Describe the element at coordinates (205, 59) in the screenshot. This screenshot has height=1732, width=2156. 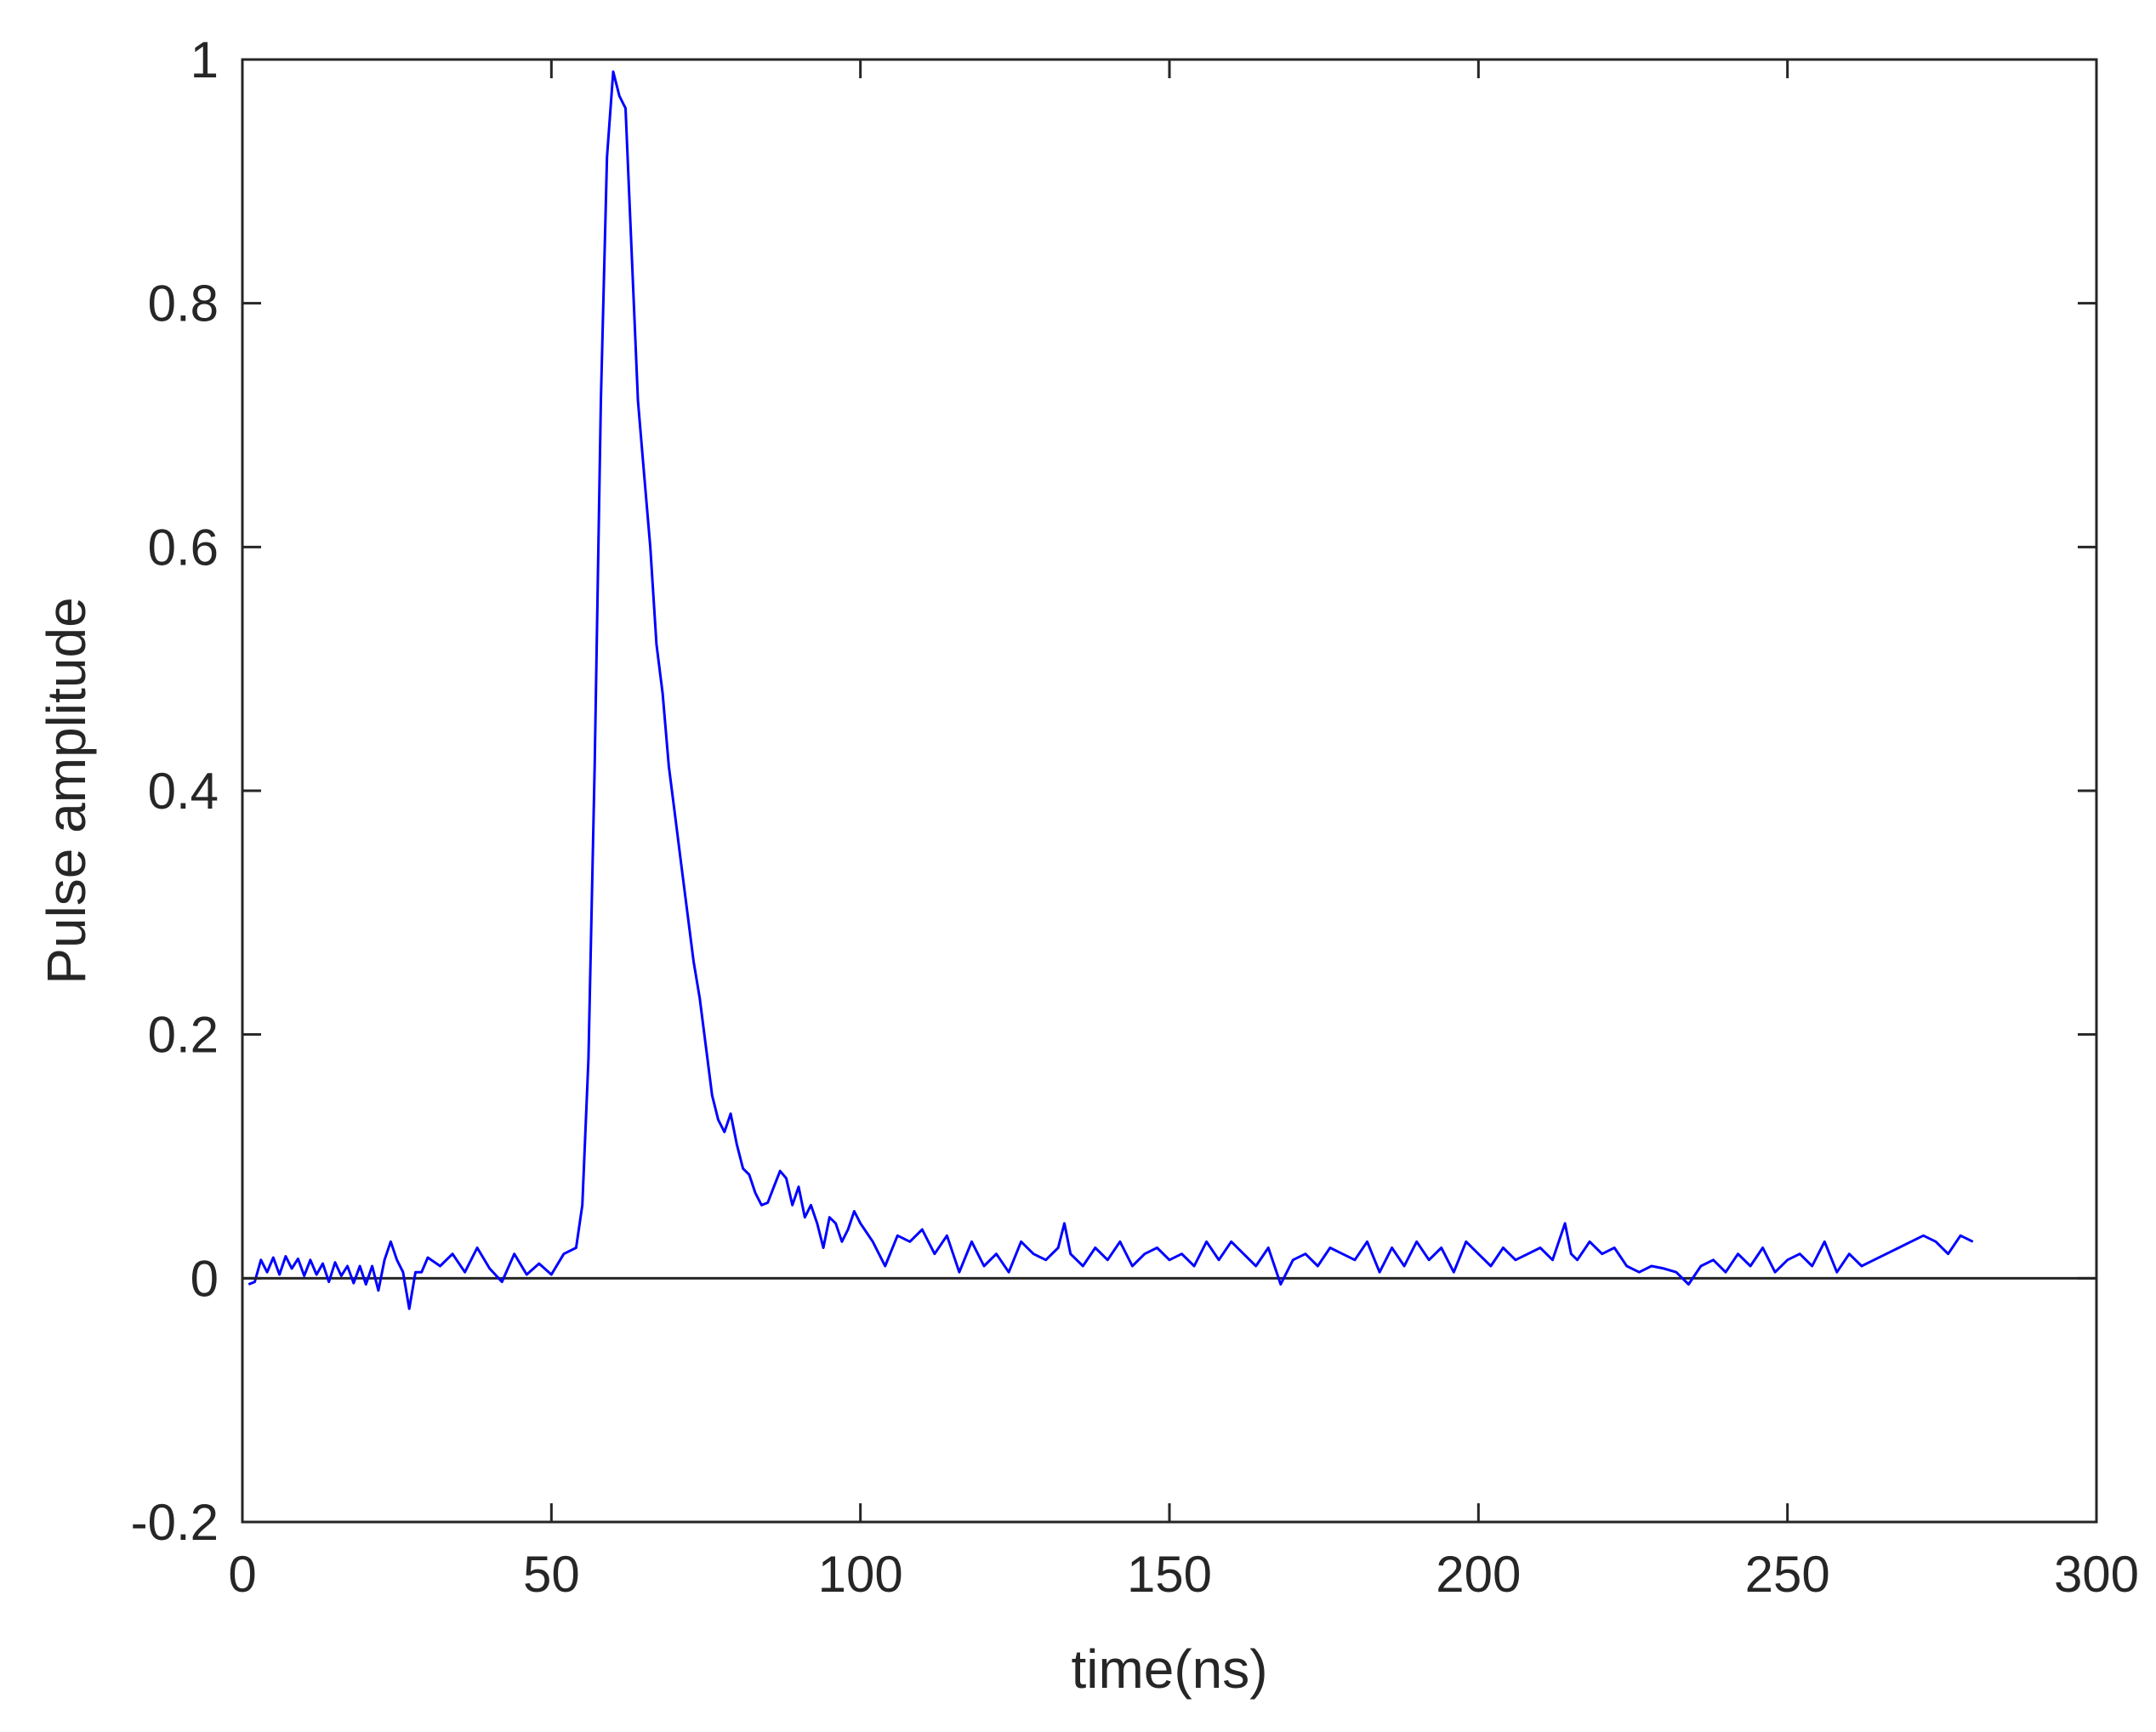
I see `y-tick-label: 1` at that location.